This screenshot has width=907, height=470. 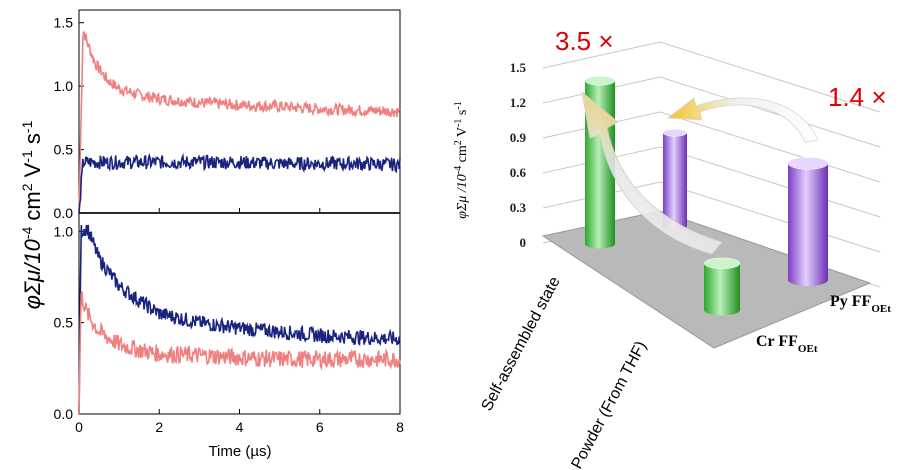 What do you see at coordinates (64, 23) in the screenshot?
I see `y-tick-label: 1.5` at bounding box center [64, 23].